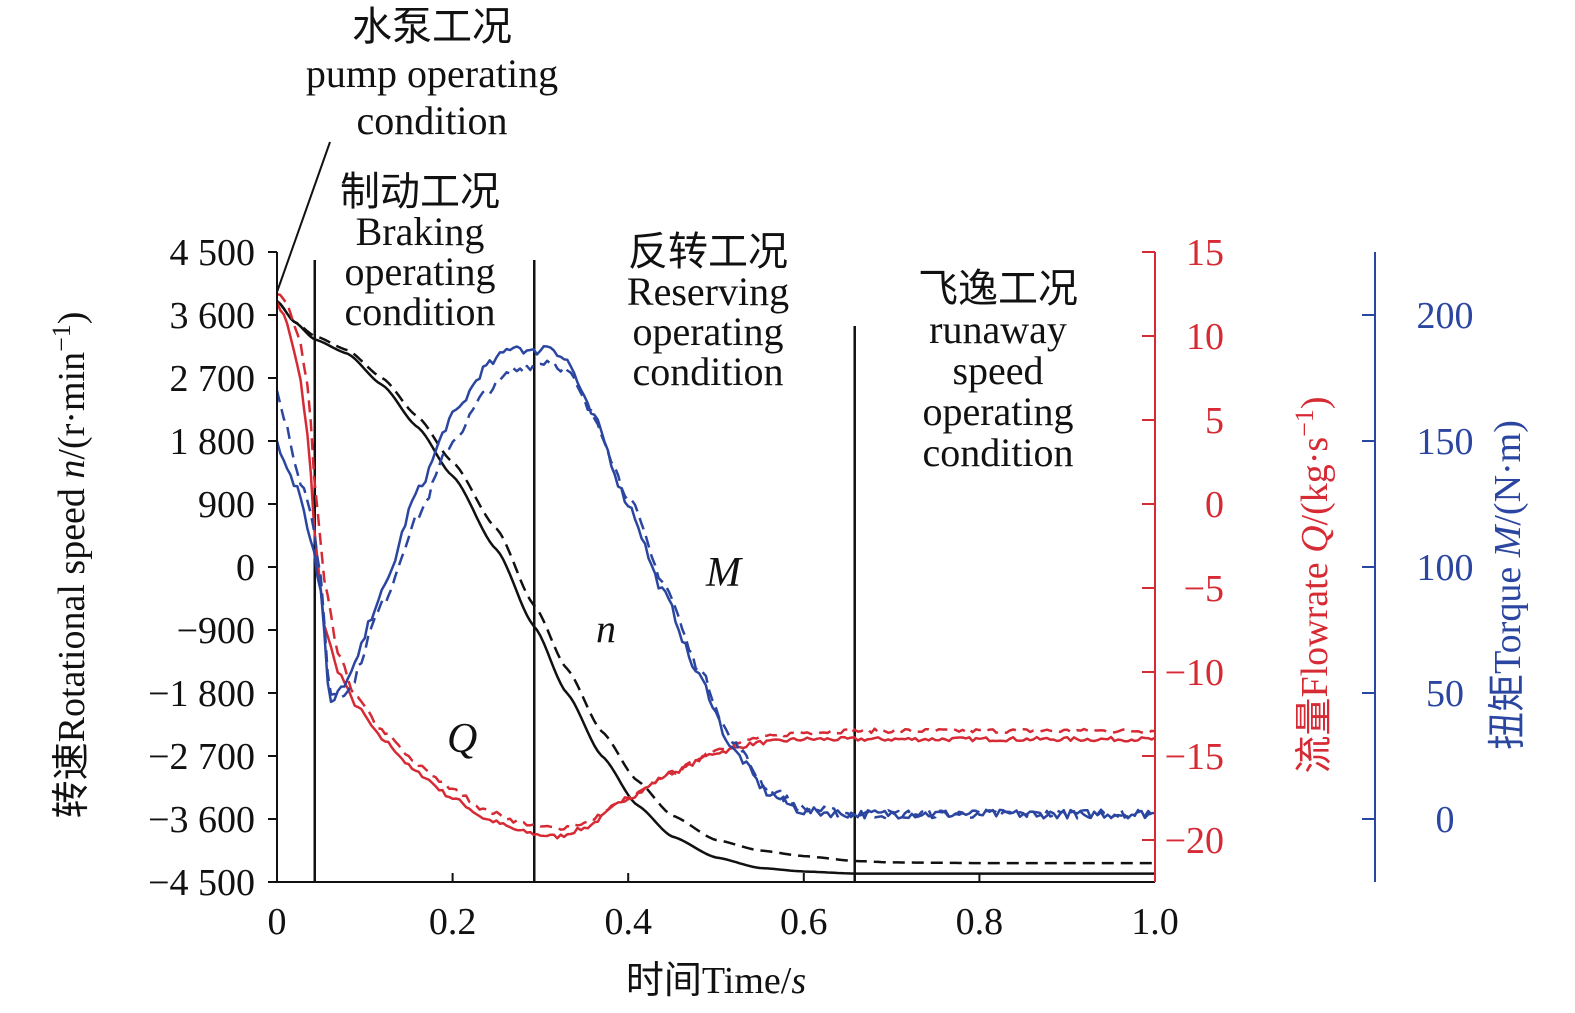  Describe the element at coordinates (1155, 922) in the screenshot. I see `x-tick-label: 1.0` at that location.